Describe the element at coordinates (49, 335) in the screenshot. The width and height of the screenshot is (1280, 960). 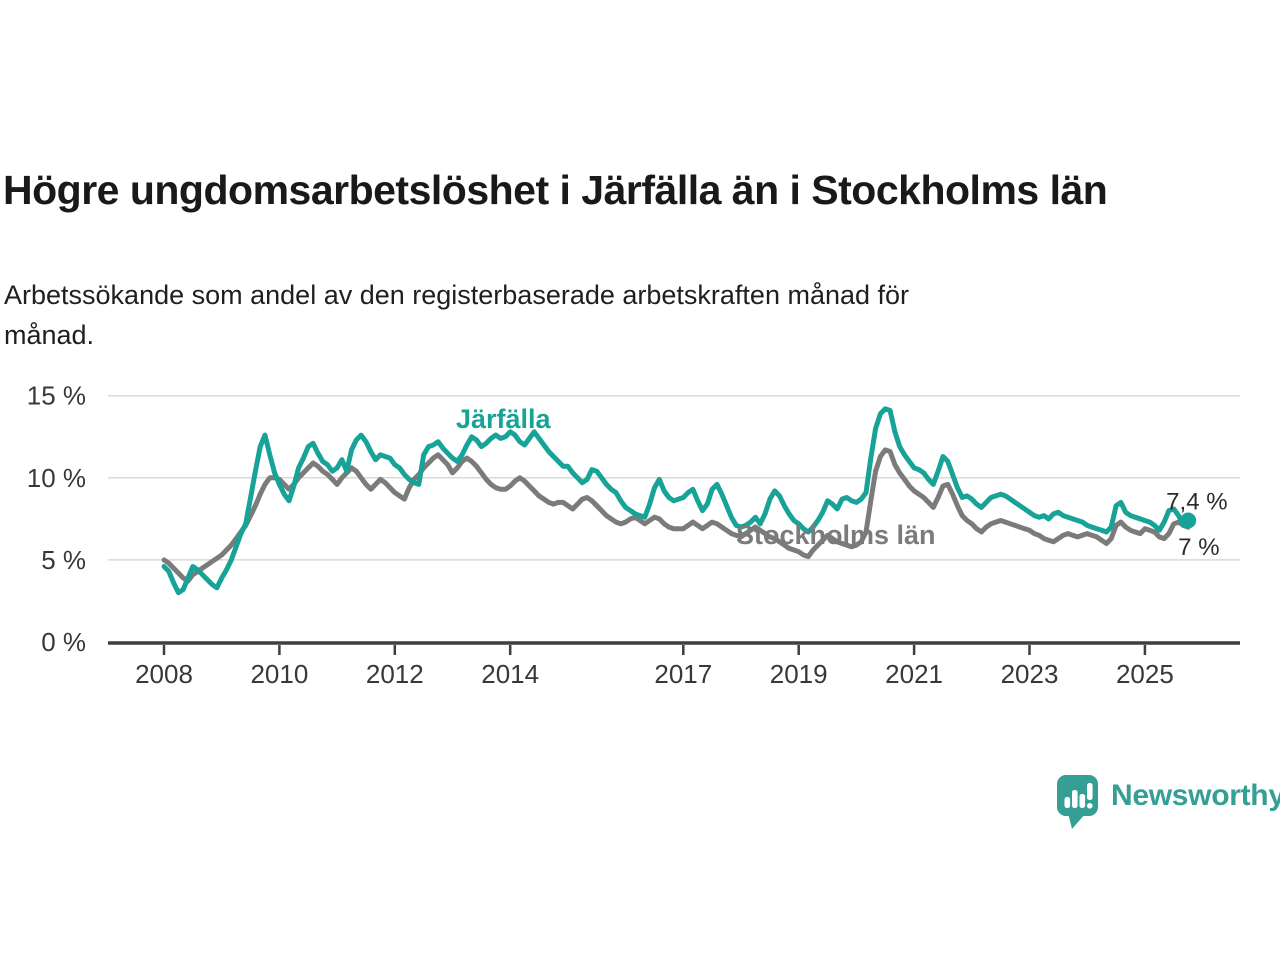
I see `chart-subtitle-line2: månad.` at that location.